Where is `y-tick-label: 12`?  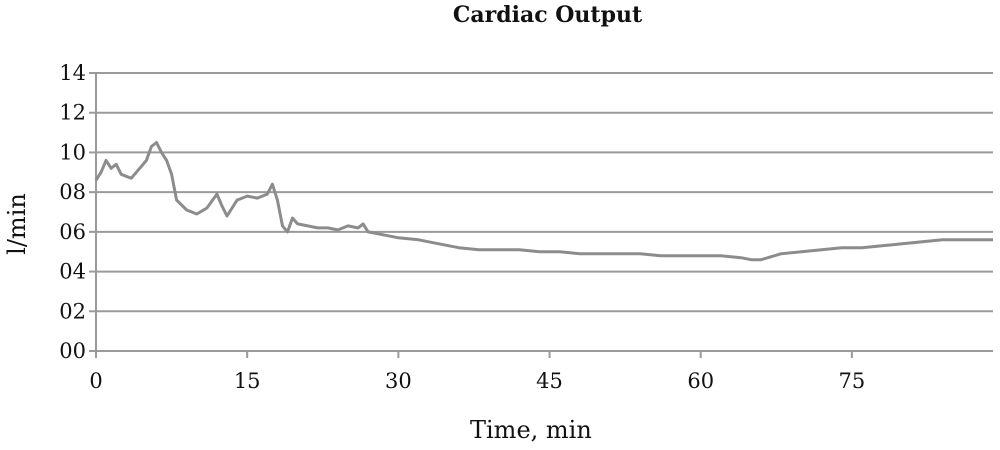
y-tick-label: 12 is located at coordinates (72, 113).